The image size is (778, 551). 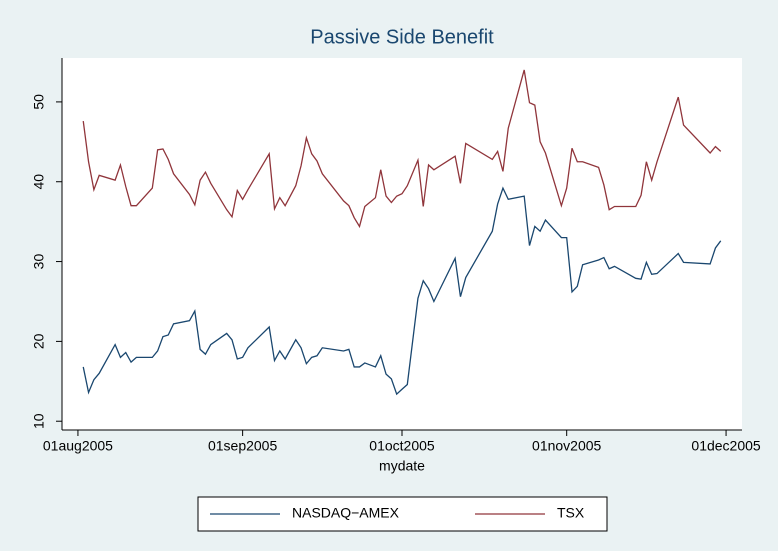 I want to click on legend-label: NASDAQ−AMEX, so click(x=346, y=513).